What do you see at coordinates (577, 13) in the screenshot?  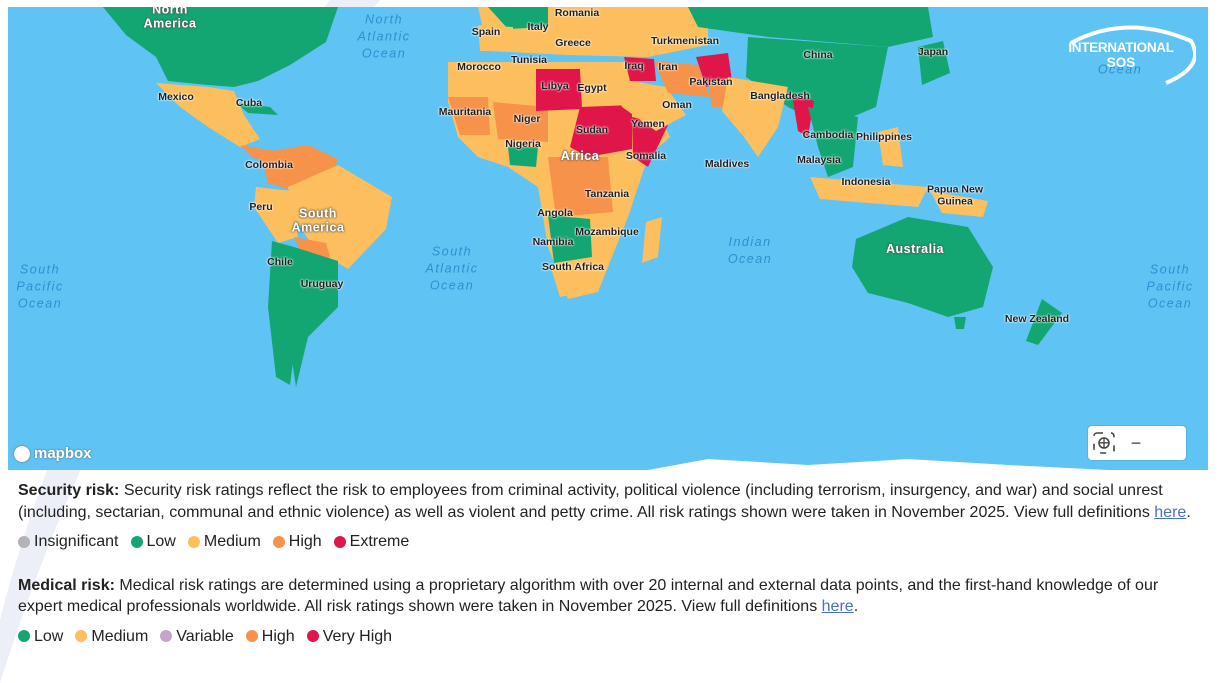 I see `country-label: Romania` at bounding box center [577, 13].